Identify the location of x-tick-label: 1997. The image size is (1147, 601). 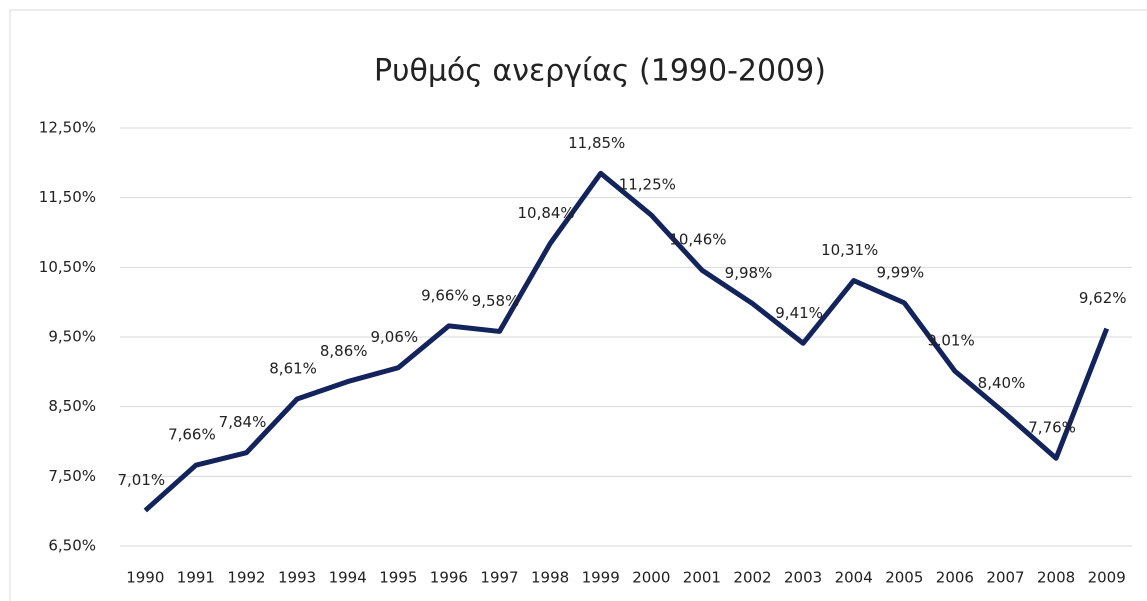
(499, 578).